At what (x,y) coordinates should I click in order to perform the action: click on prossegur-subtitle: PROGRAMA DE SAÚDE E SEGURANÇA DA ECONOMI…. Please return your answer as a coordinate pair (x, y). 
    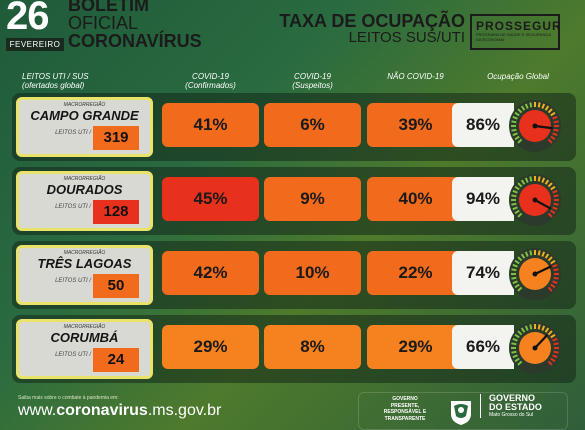
    Looking at the image, I should click on (513, 37).